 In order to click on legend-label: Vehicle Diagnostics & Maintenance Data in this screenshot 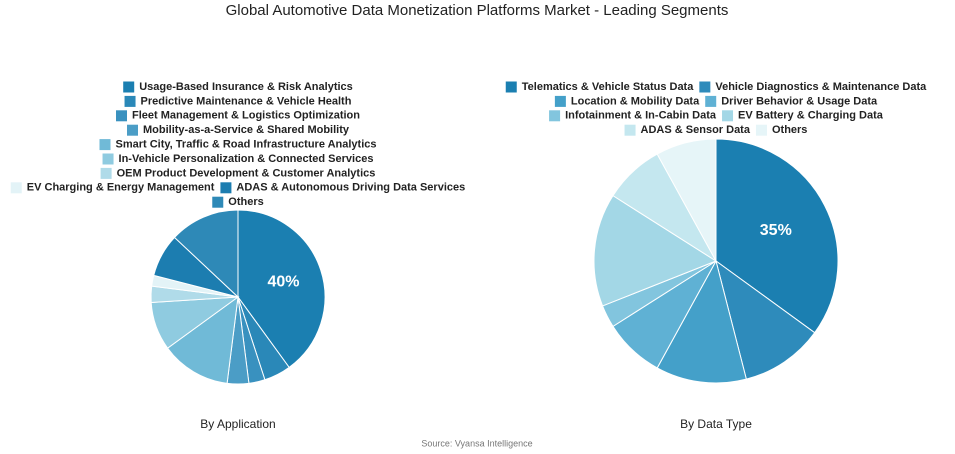, I will do `click(821, 87)`.